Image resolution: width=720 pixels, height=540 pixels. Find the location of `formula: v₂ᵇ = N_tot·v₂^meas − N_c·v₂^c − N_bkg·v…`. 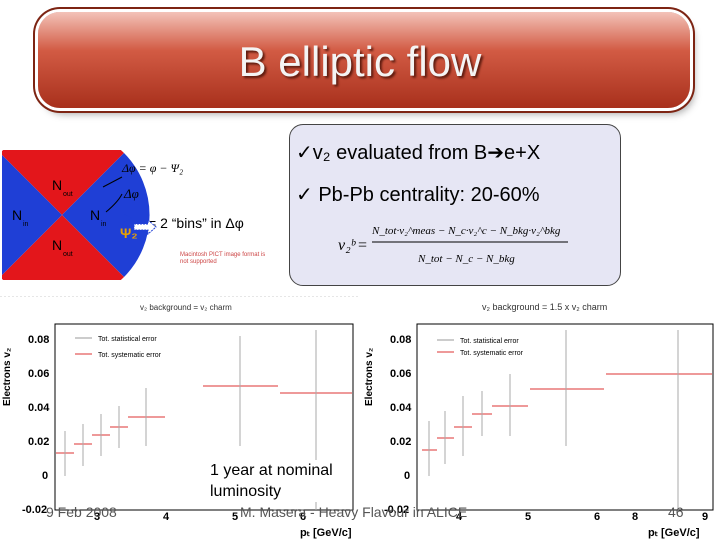

formula: v₂ᵇ = N_tot·v₂^meas − N_c·v₂^c − N_bkg·v… is located at coordinates (453, 245).